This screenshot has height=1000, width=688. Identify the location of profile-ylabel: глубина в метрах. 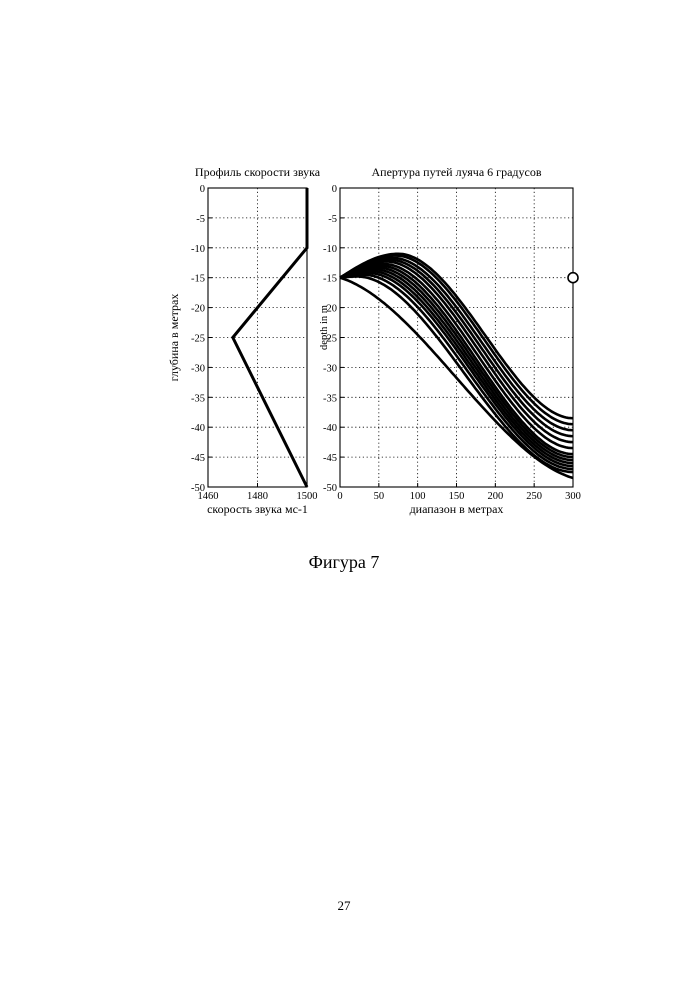
(174, 338).